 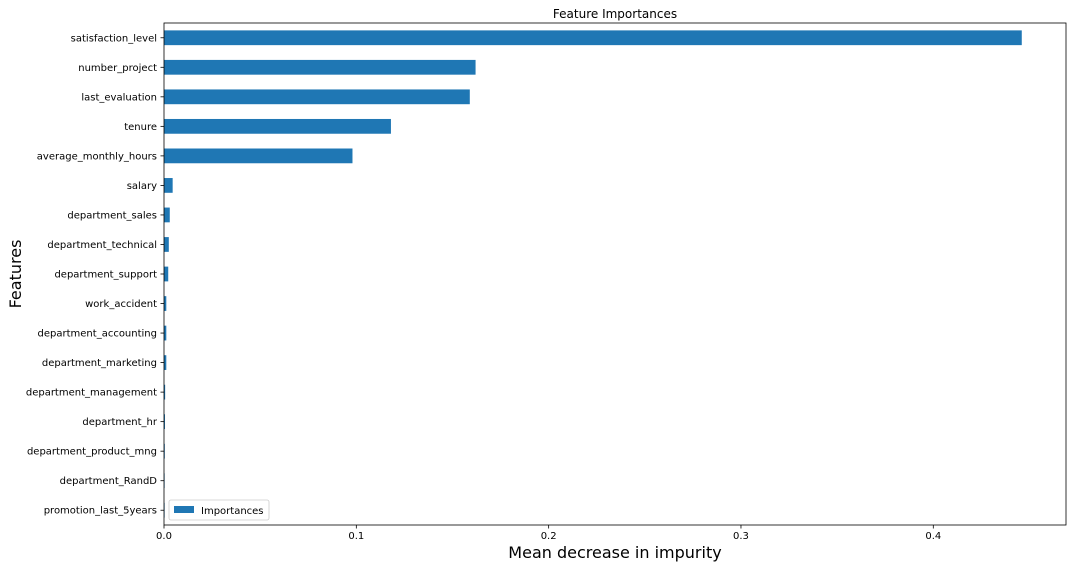 What do you see at coordinates (109, 481) in the screenshot?
I see `y-tick-label: department_RandD` at bounding box center [109, 481].